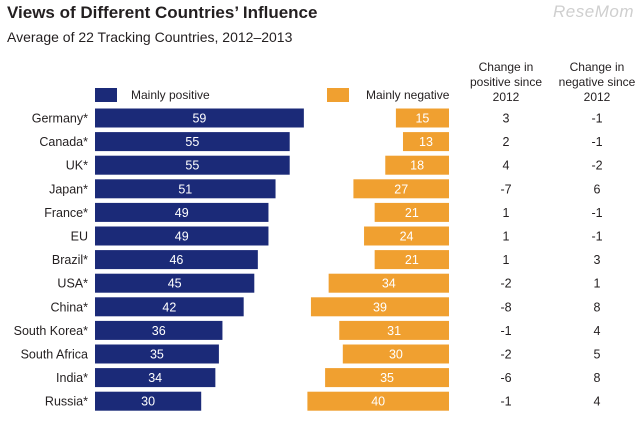 The width and height of the screenshot is (640, 426). I want to click on positive-value-label: 35, so click(157, 355).